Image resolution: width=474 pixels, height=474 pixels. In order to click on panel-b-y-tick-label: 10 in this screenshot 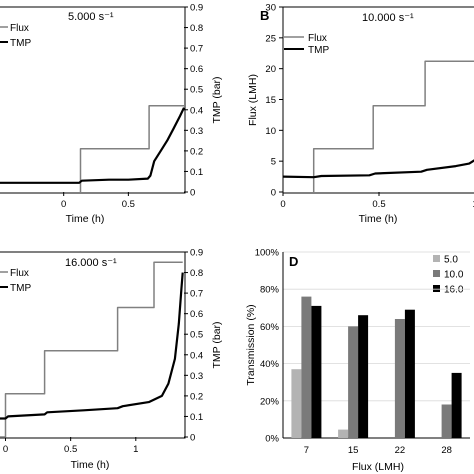, I will do `click(270, 131)`.